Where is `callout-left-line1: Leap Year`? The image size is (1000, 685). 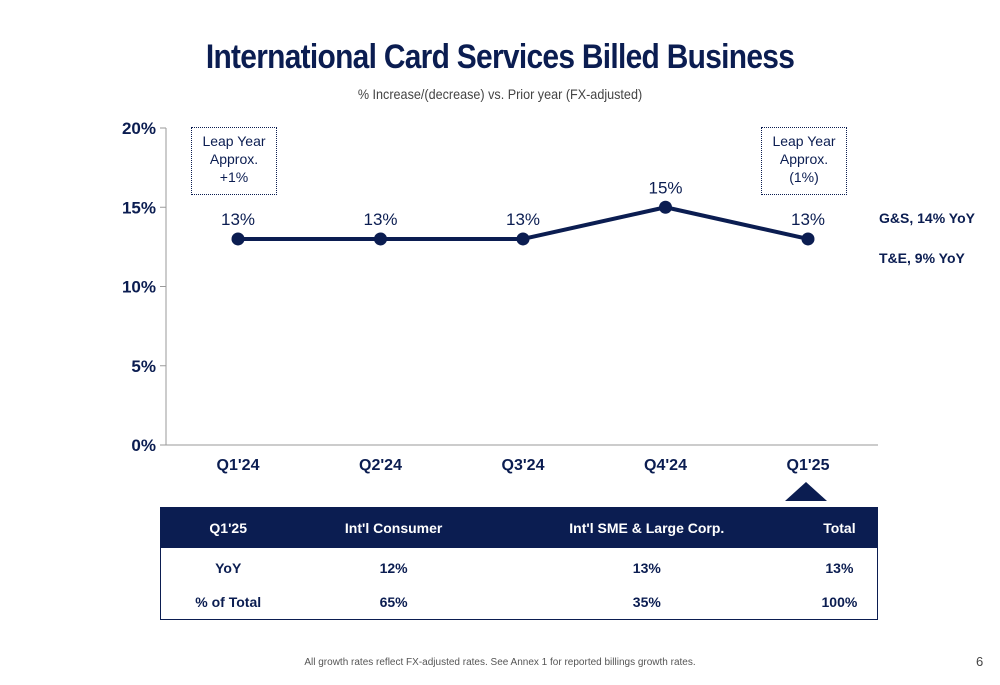
callout-left-line1: Leap Year is located at coordinates (234, 141).